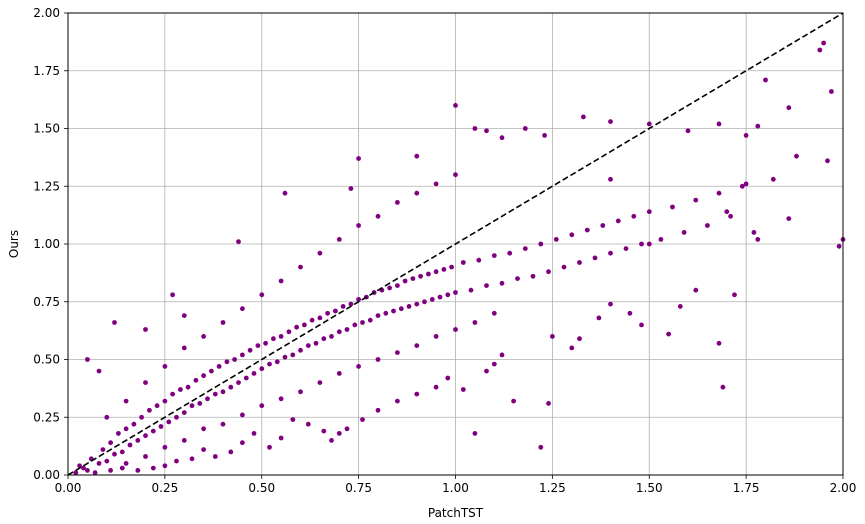 The width and height of the screenshot is (865, 524). What do you see at coordinates (552, 488) in the screenshot?
I see `x-tick-label: 1.25` at bounding box center [552, 488].